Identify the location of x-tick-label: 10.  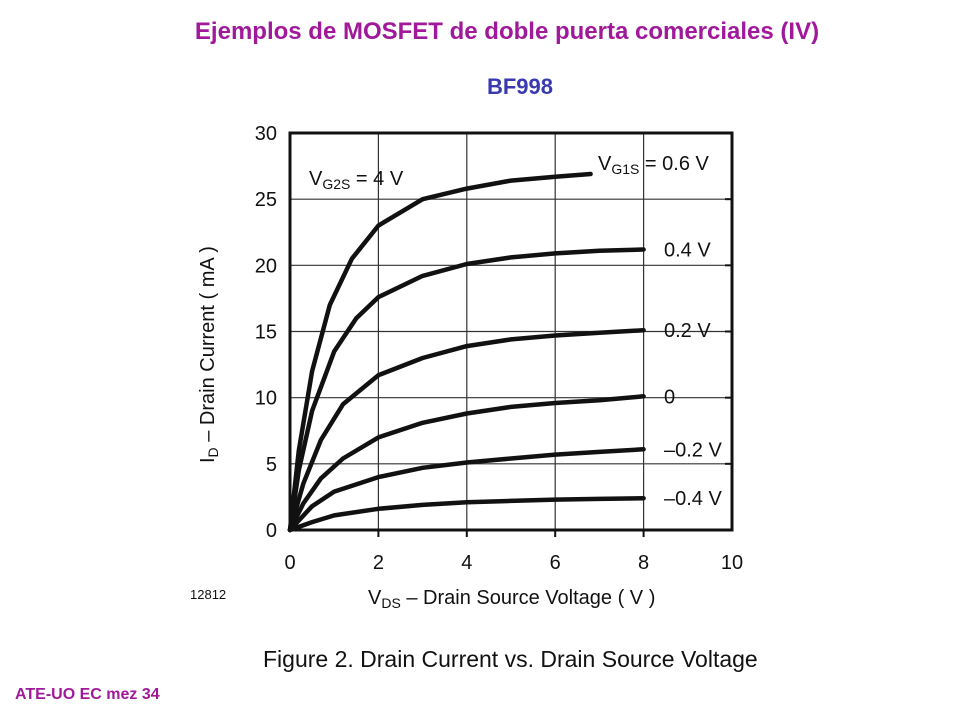
(732, 563).